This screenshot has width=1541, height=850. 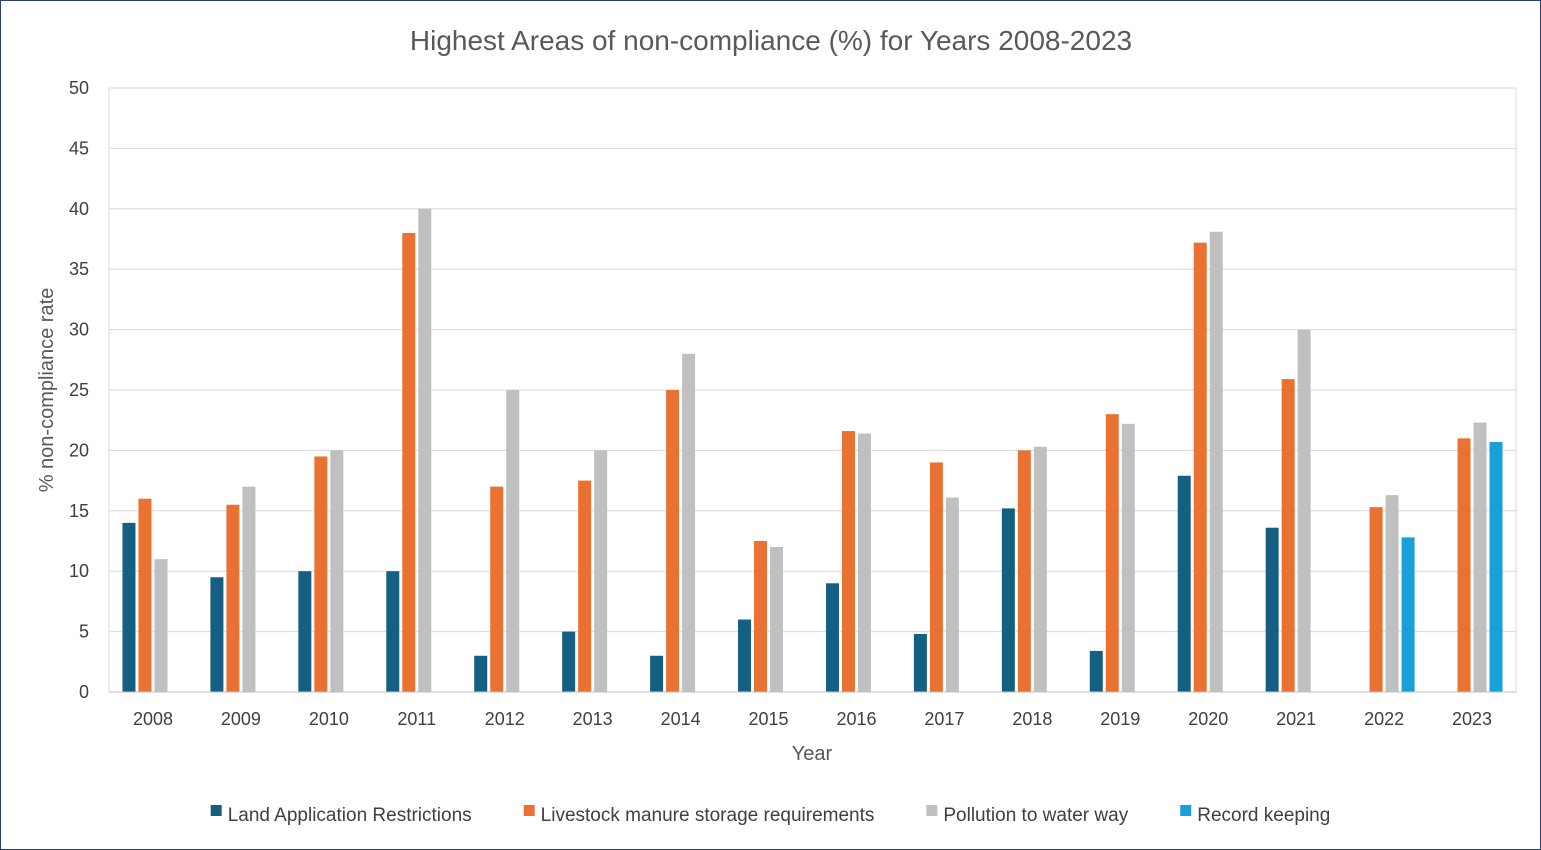 I want to click on x-tick-label: 2019, so click(x=1120, y=719).